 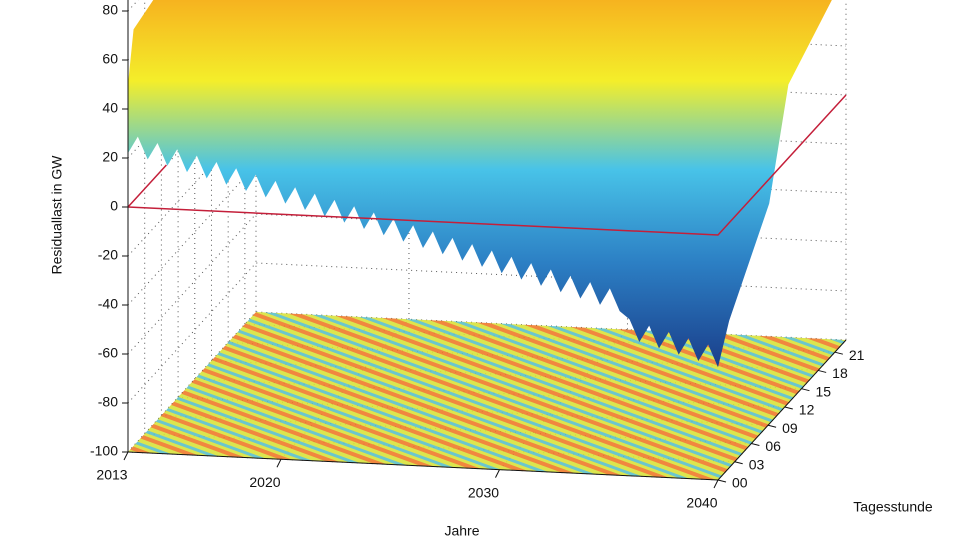 I want to click on y-tick-label: 03, so click(x=757, y=464).